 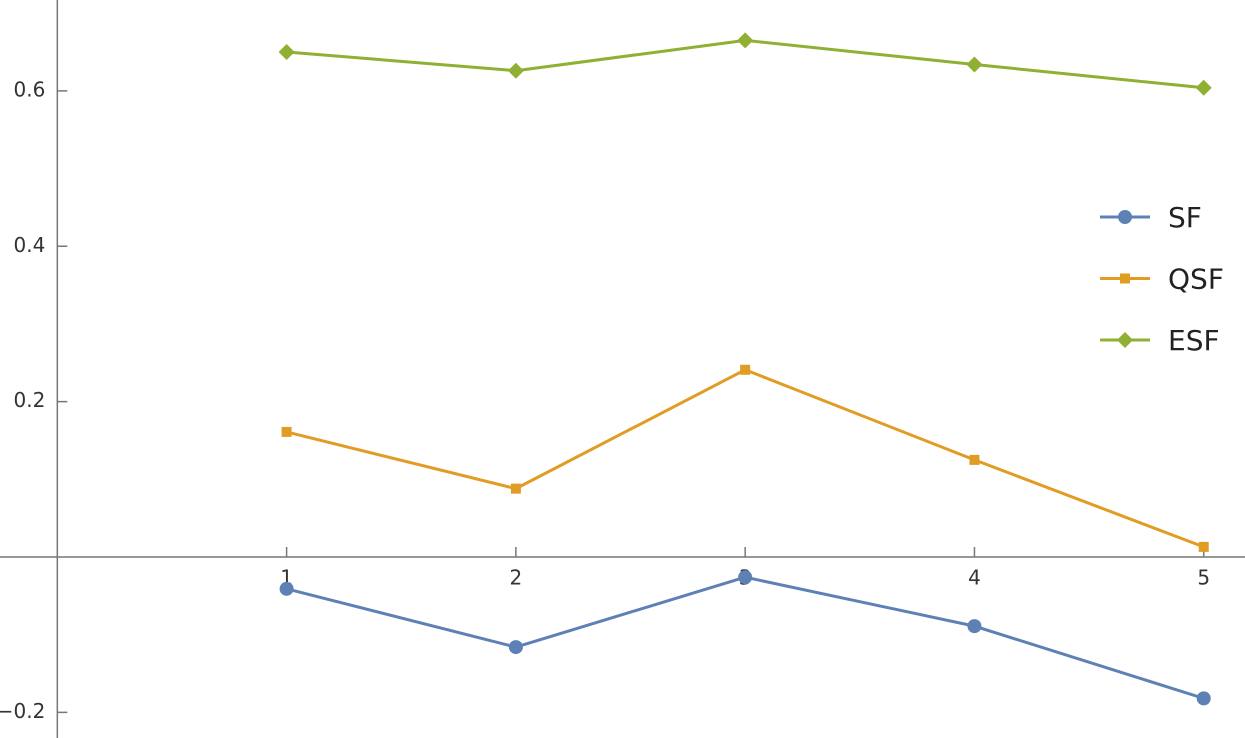 What do you see at coordinates (974, 577) in the screenshot?
I see `x-tick-label: 4` at bounding box center [974, 577].